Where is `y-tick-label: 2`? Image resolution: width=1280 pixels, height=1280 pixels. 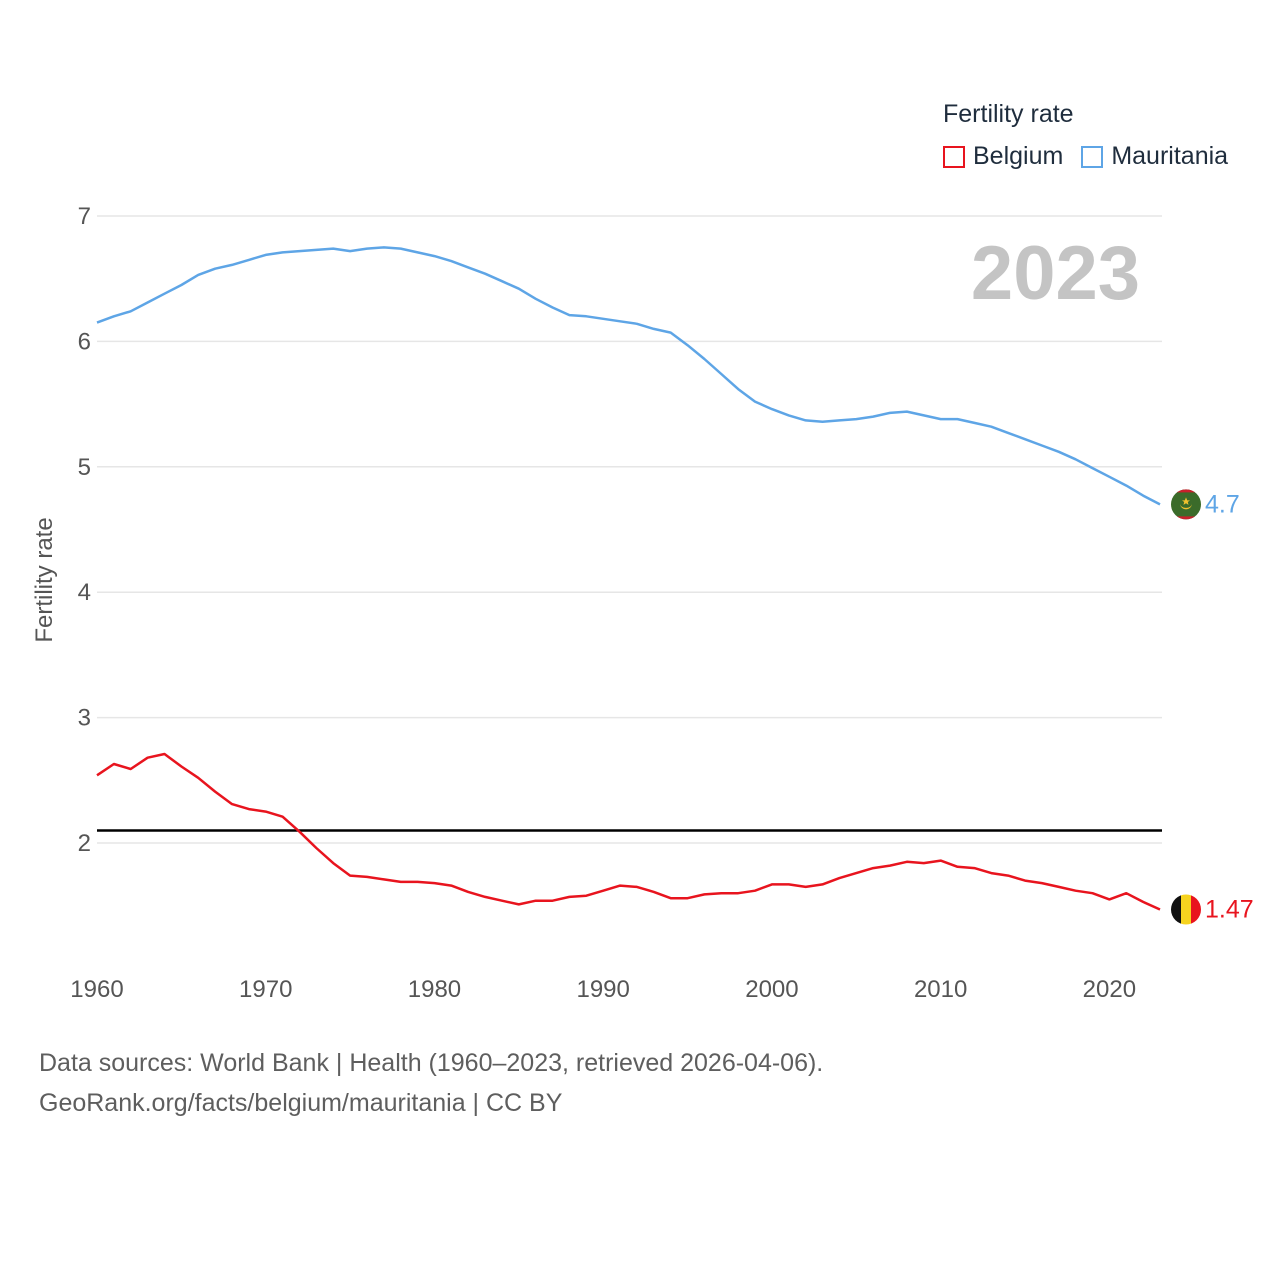
y-tick-label: 2 is located at coordinates (84, 843).